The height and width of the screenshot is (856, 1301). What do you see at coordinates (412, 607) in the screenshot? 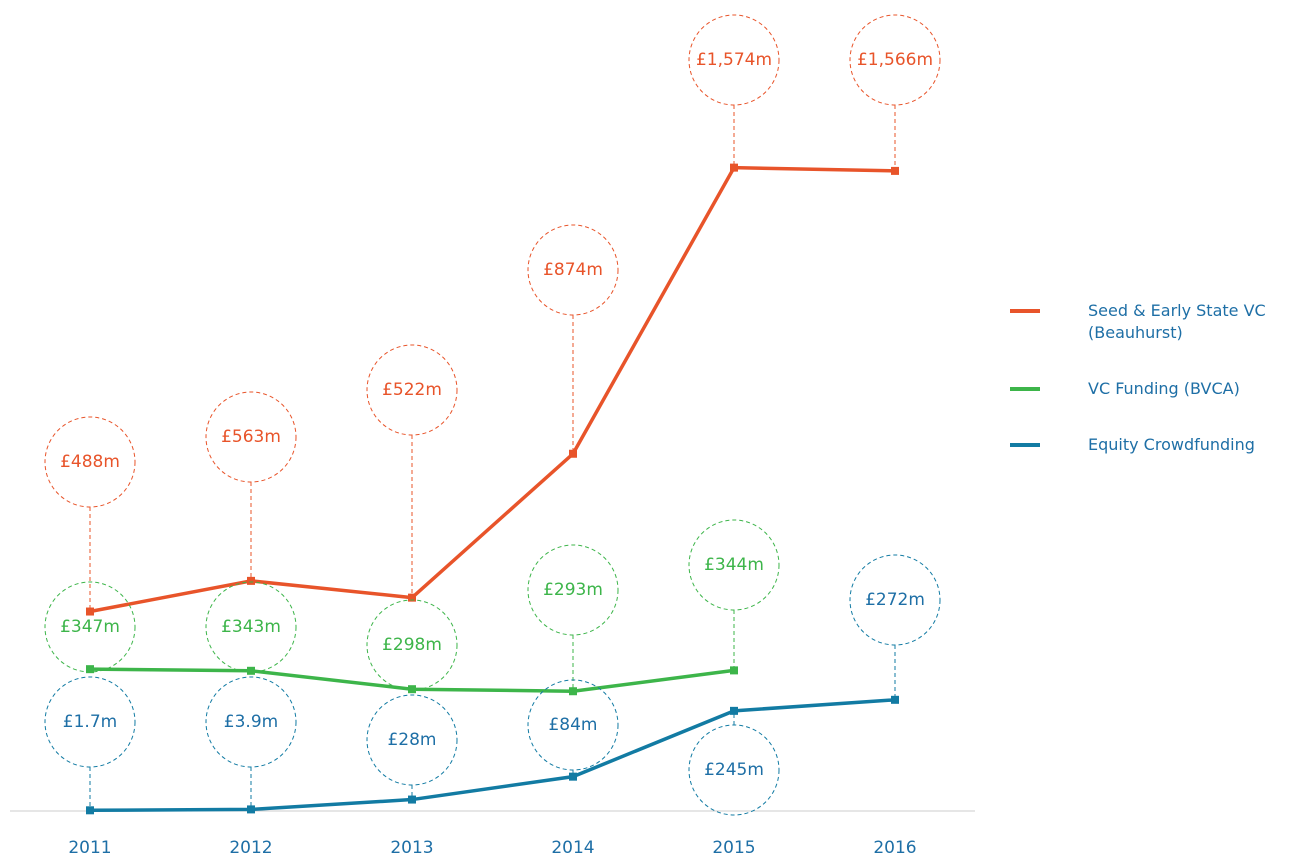
I see `series: £347m £343m £298m £293m £344m` at bounding box center [412, 607].